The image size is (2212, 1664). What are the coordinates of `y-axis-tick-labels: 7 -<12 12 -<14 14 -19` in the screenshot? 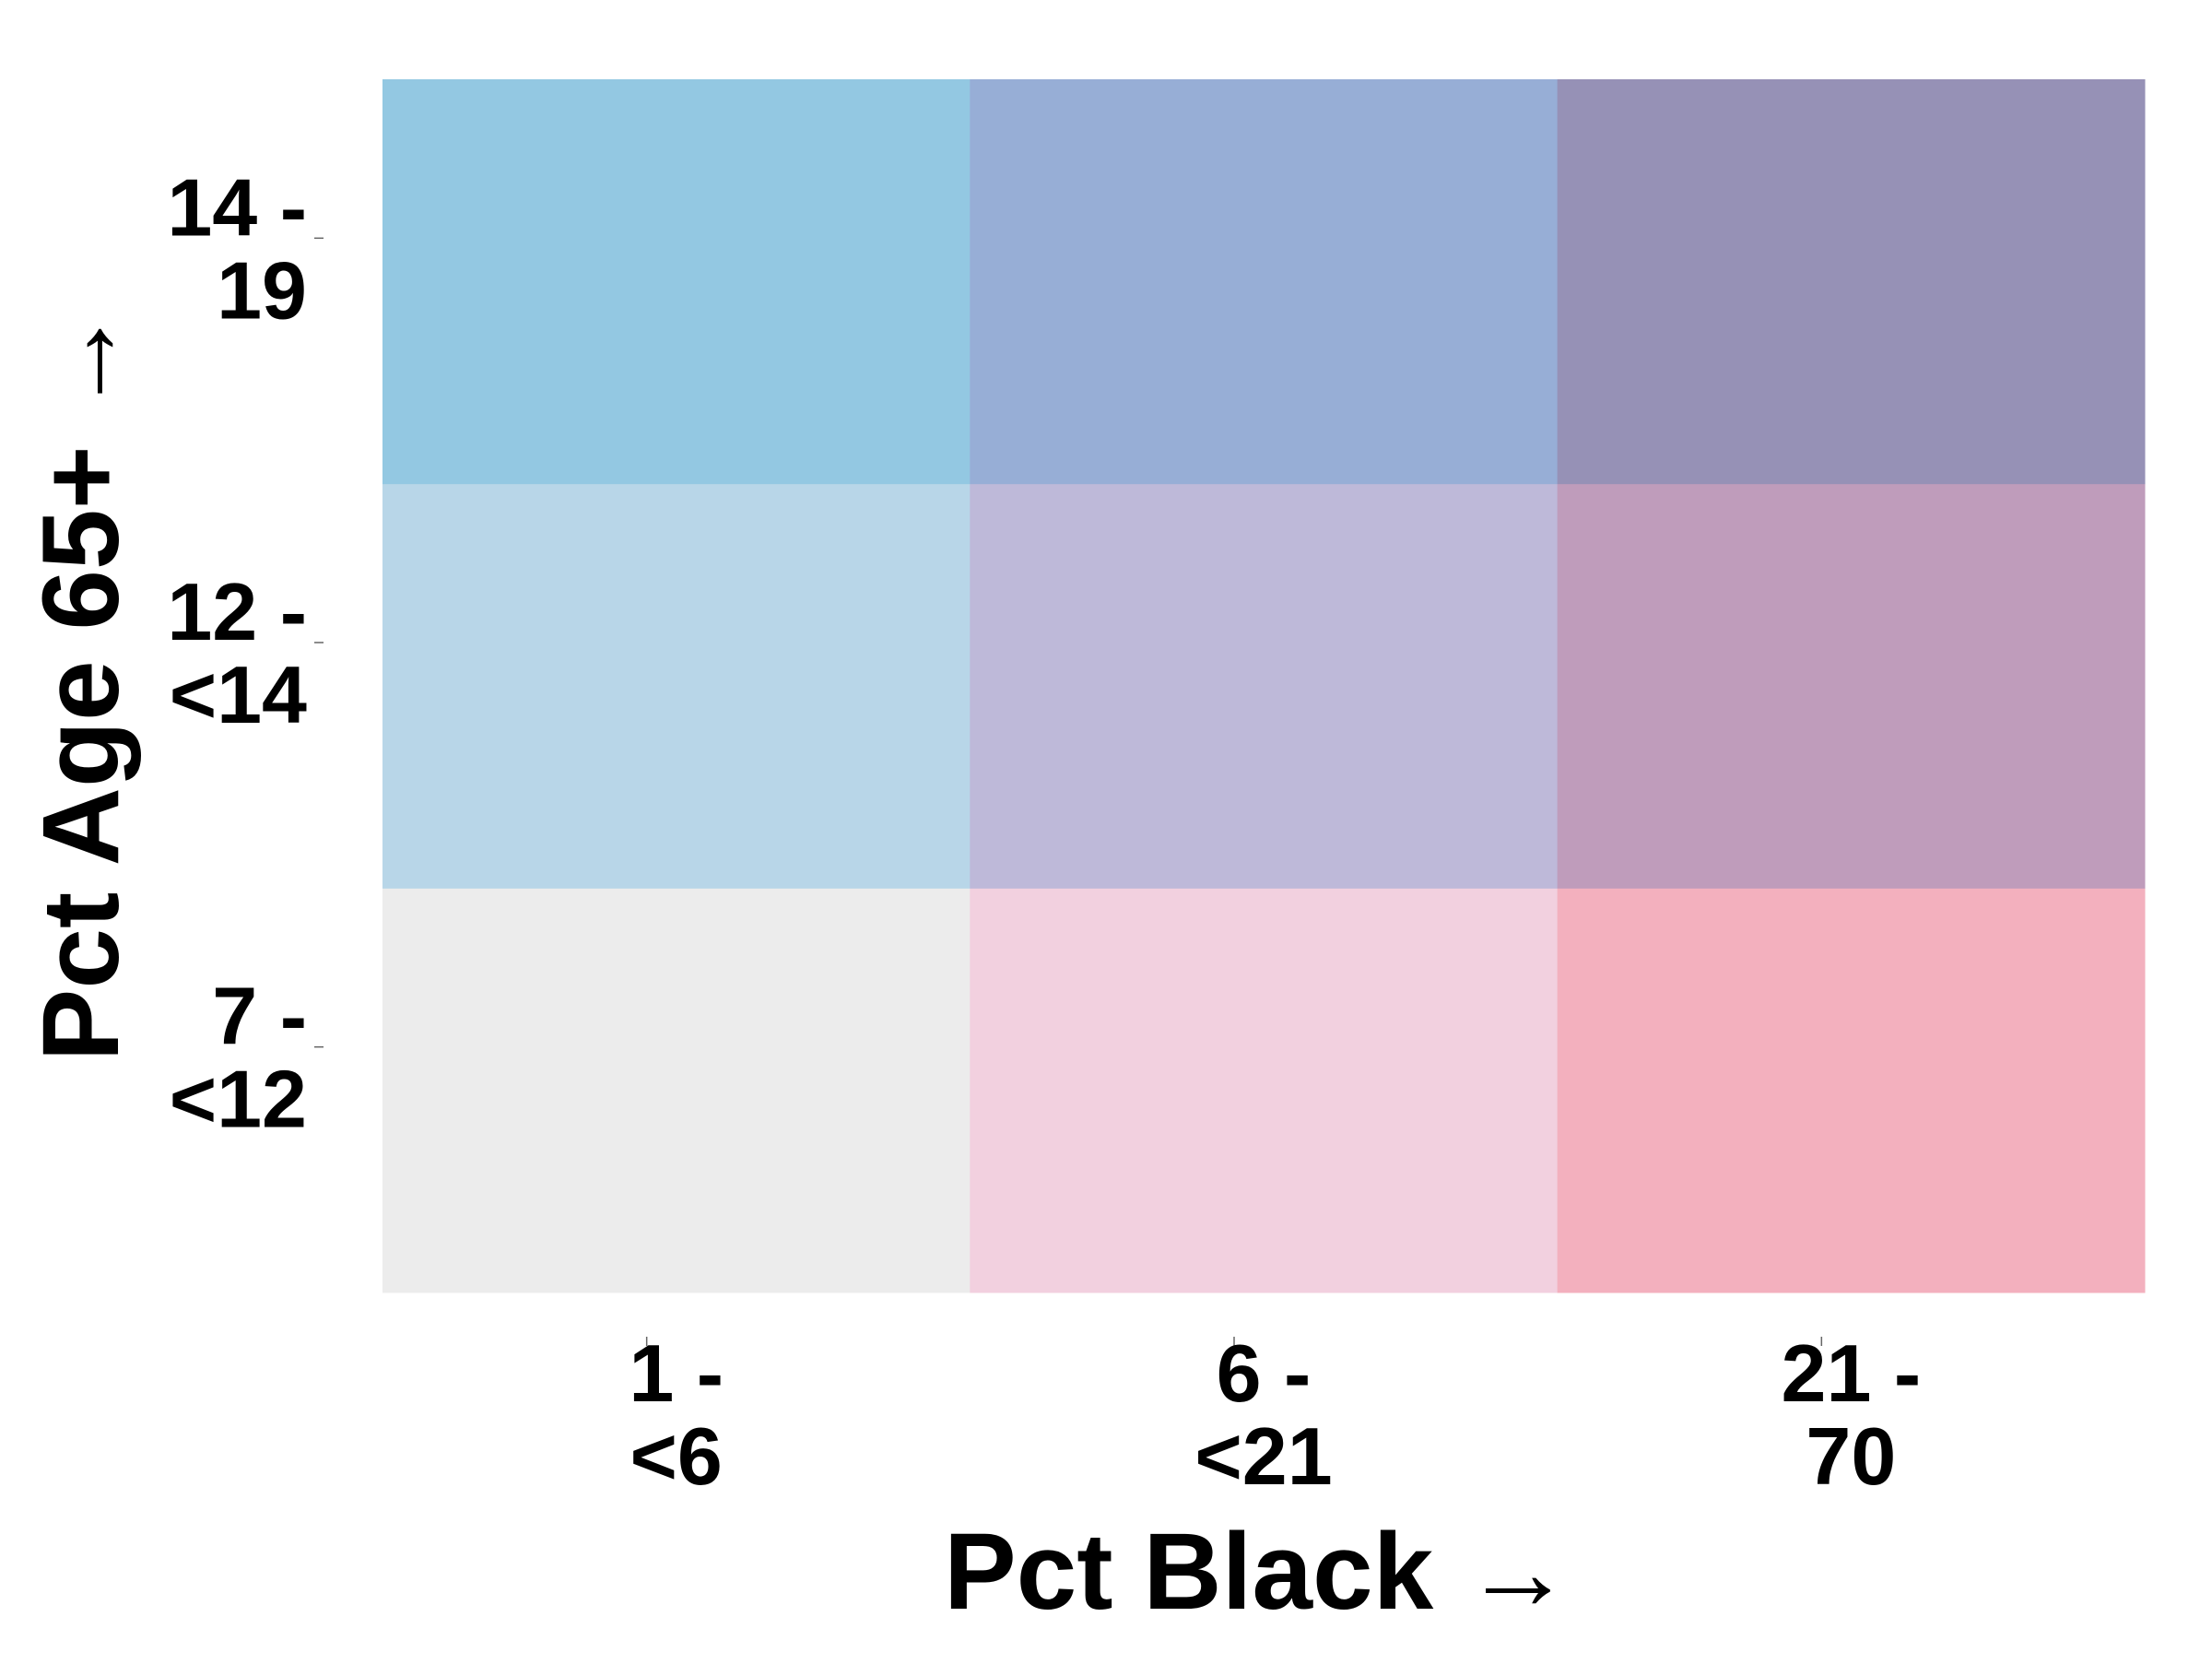 It's located at (237, 652).